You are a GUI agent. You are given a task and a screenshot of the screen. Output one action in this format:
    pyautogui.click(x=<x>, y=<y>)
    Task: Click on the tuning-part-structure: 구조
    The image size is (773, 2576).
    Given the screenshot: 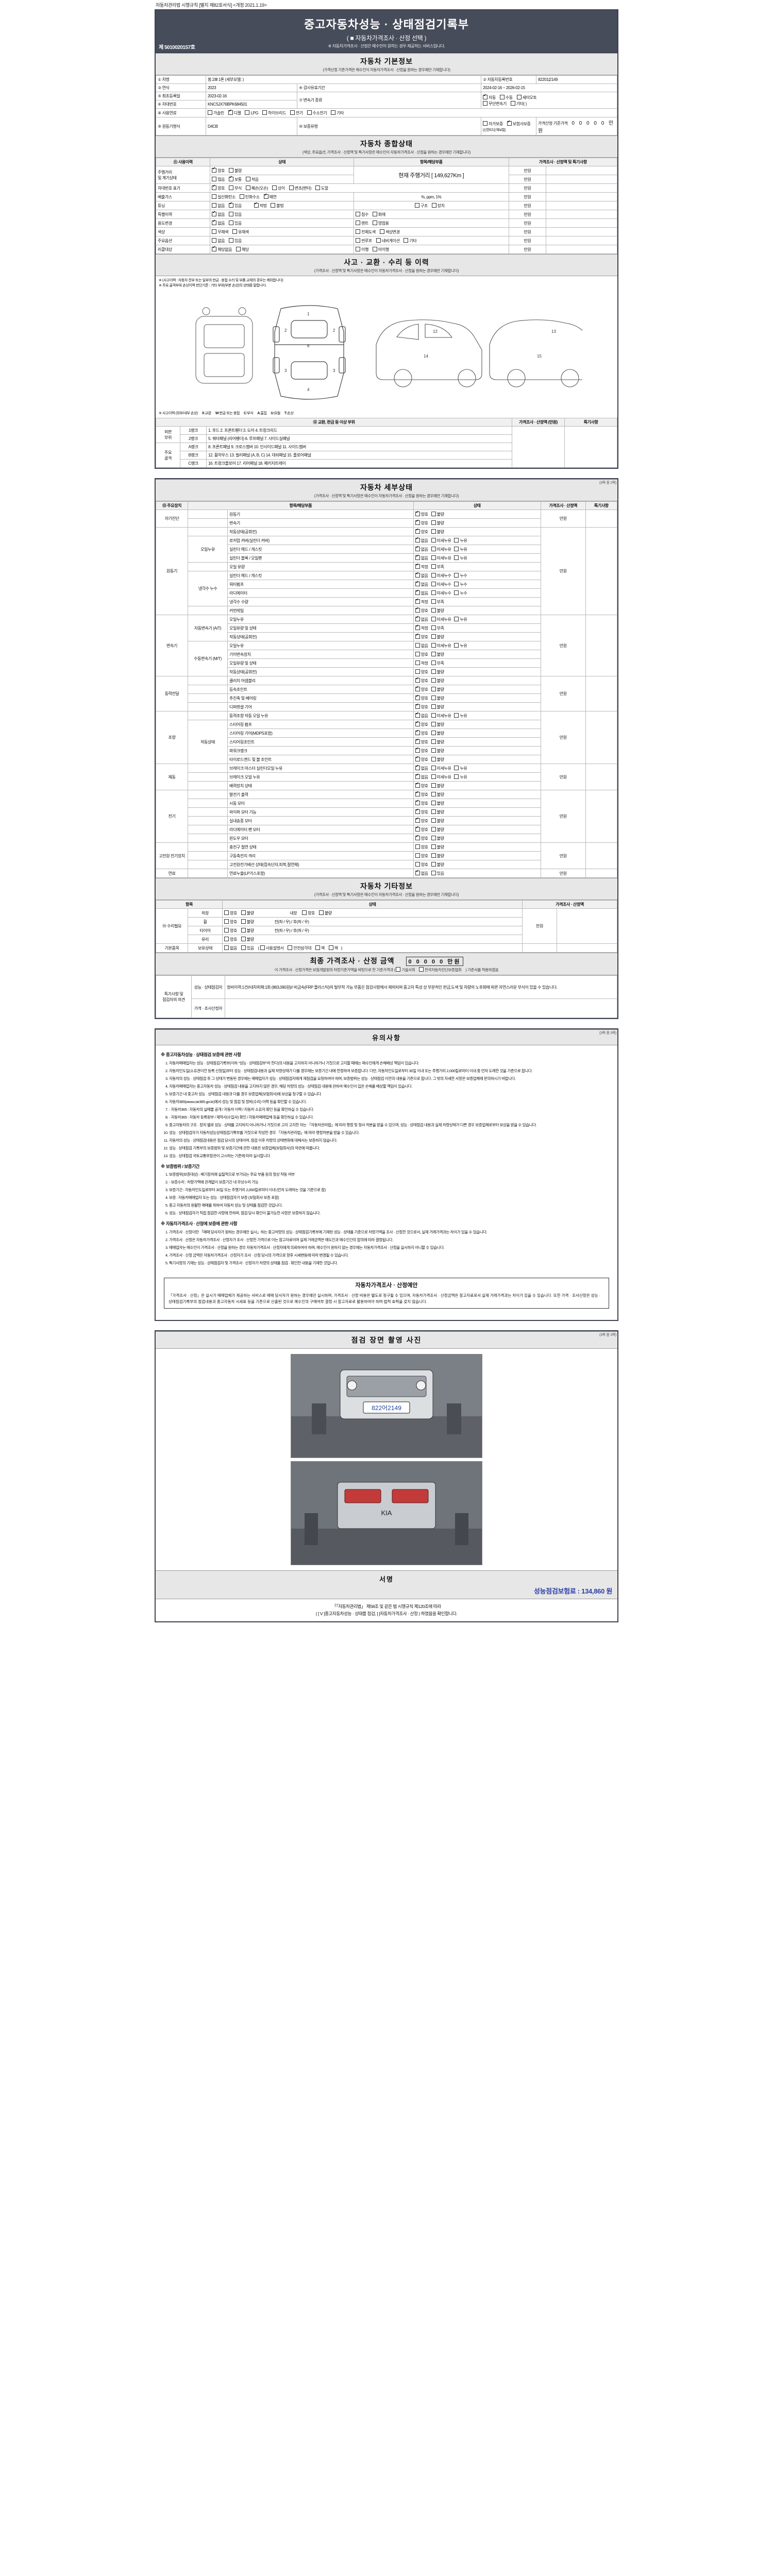 What is the action you would take?
    pyautogui.click(x=421, y=205)
    